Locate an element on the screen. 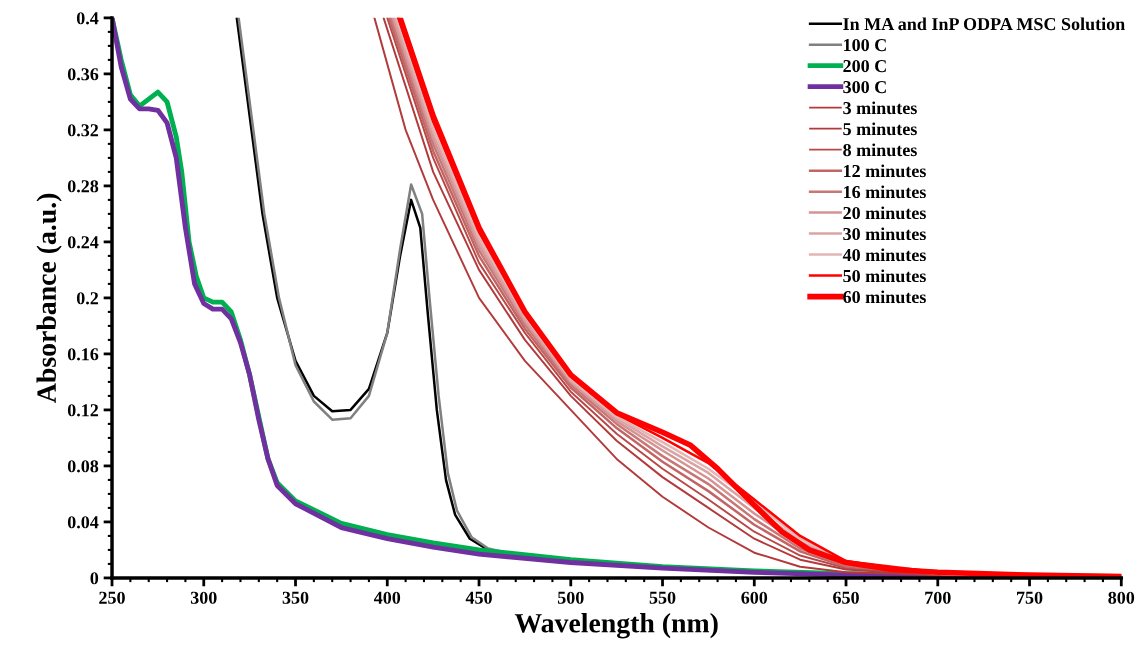 Image resolution: width=1143 pixels, height=662 pixels. x-tick-label: 500 is located at coordinates (570, 597).